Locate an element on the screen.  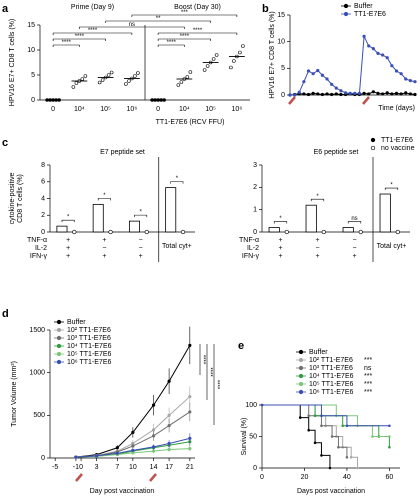
group-label: Boost (Day 30) is located at coordinates (197, 7).